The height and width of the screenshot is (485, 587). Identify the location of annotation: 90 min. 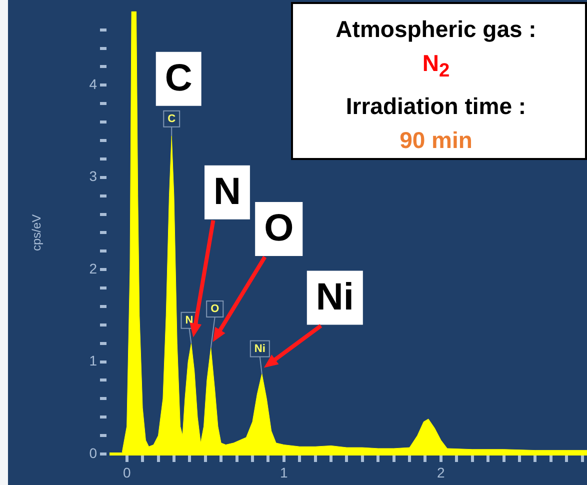
(436, 140).